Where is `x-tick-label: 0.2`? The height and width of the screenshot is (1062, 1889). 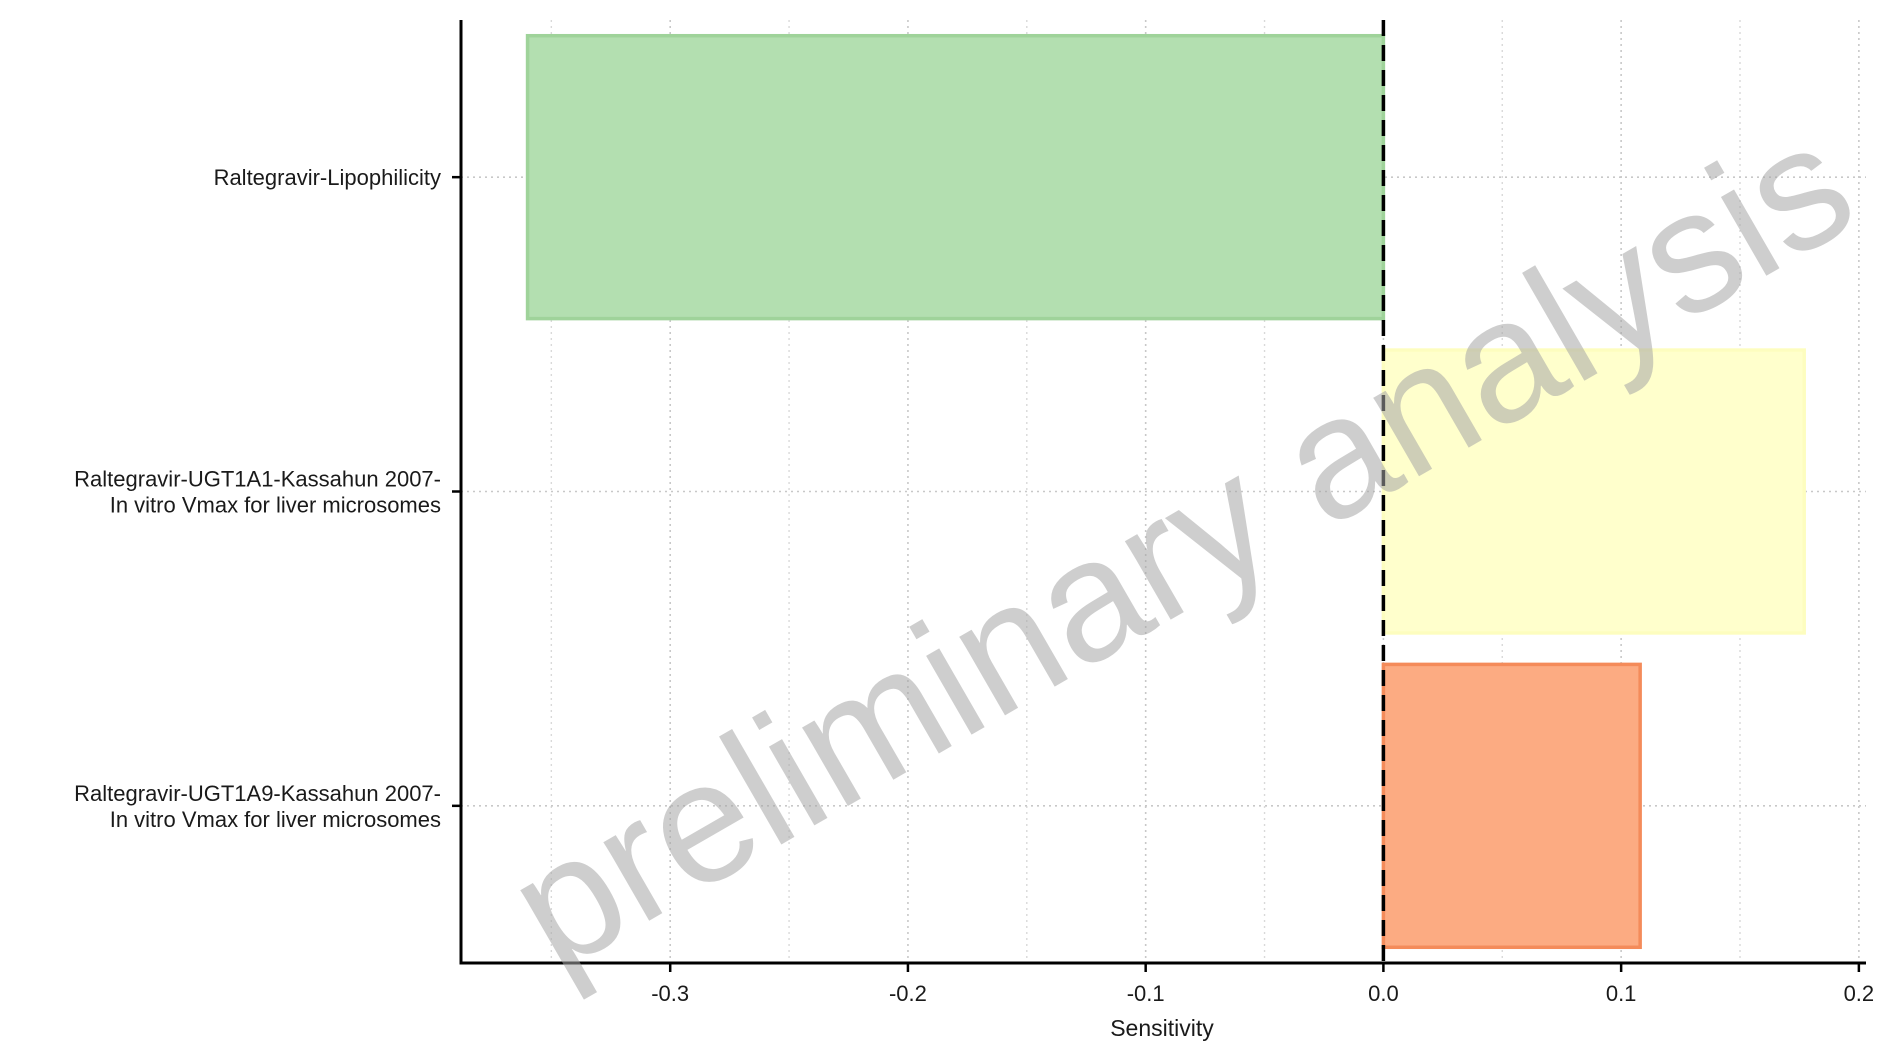
x-tick-label: 0.2 is located at coordinates (1859, 993).